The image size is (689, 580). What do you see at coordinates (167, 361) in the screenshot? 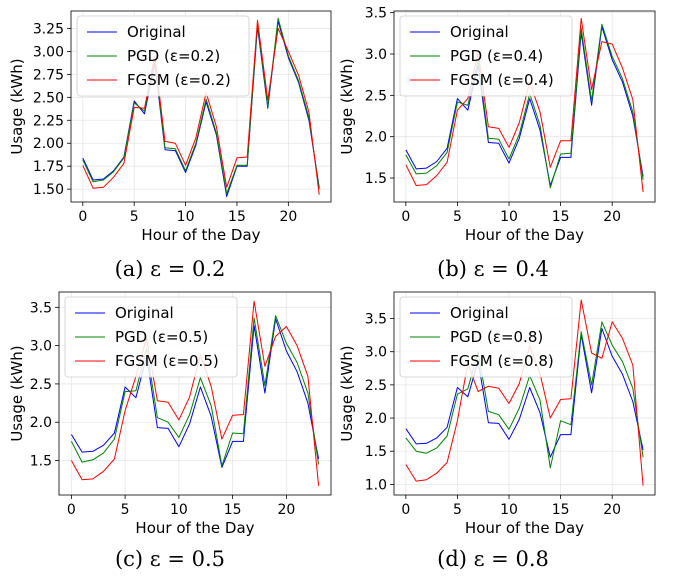
I see `legend-label: FGSM (ε=0.5)` at bounding box center [167, 361].